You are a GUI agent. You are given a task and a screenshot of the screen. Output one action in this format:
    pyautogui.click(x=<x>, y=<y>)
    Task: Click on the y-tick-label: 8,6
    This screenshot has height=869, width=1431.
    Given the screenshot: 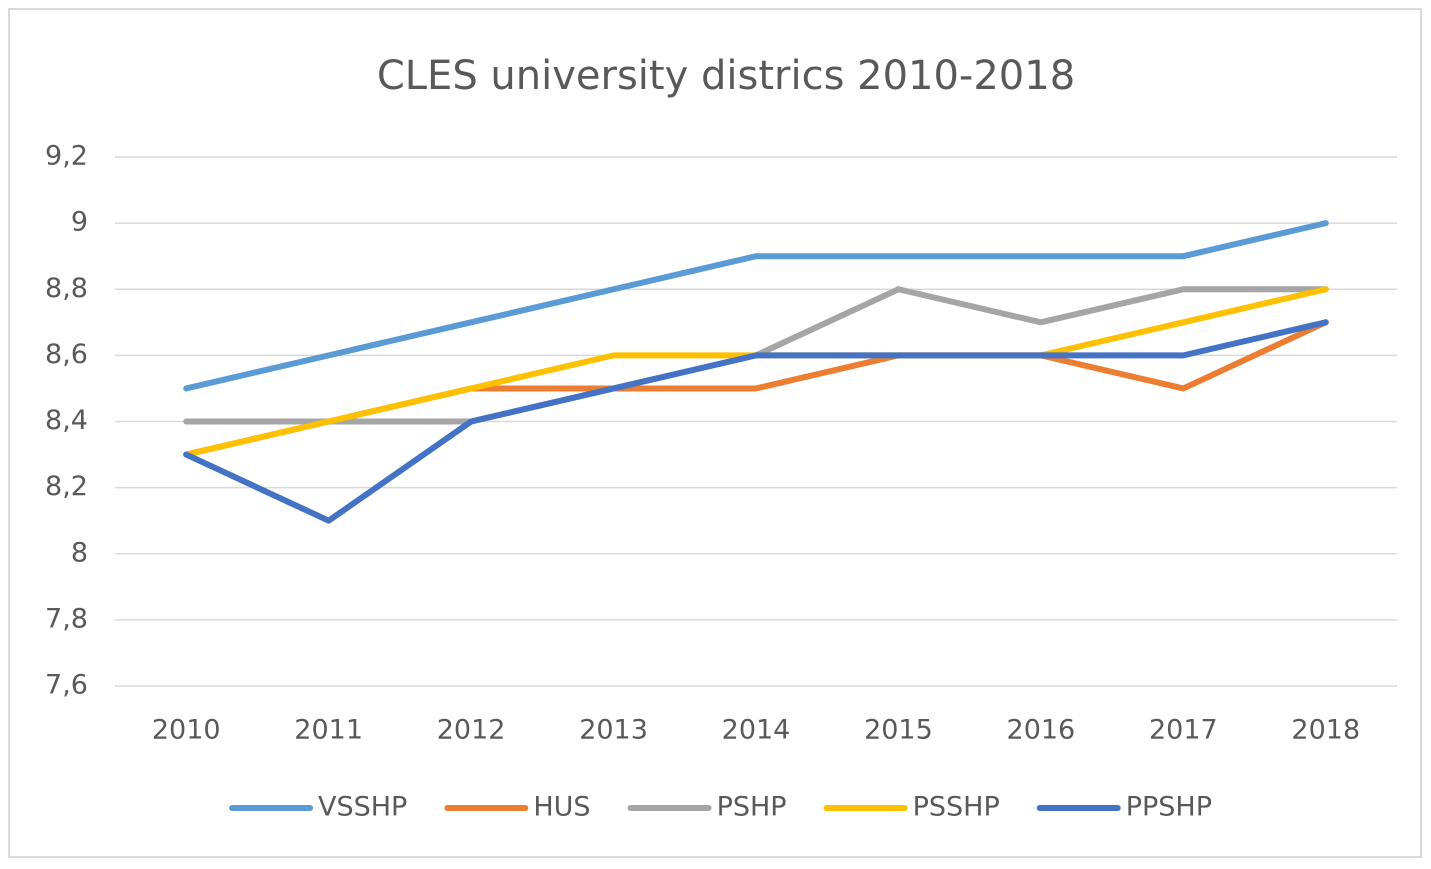 What is the action you would take?
    pyautogui.click(x=66, y=354)
    